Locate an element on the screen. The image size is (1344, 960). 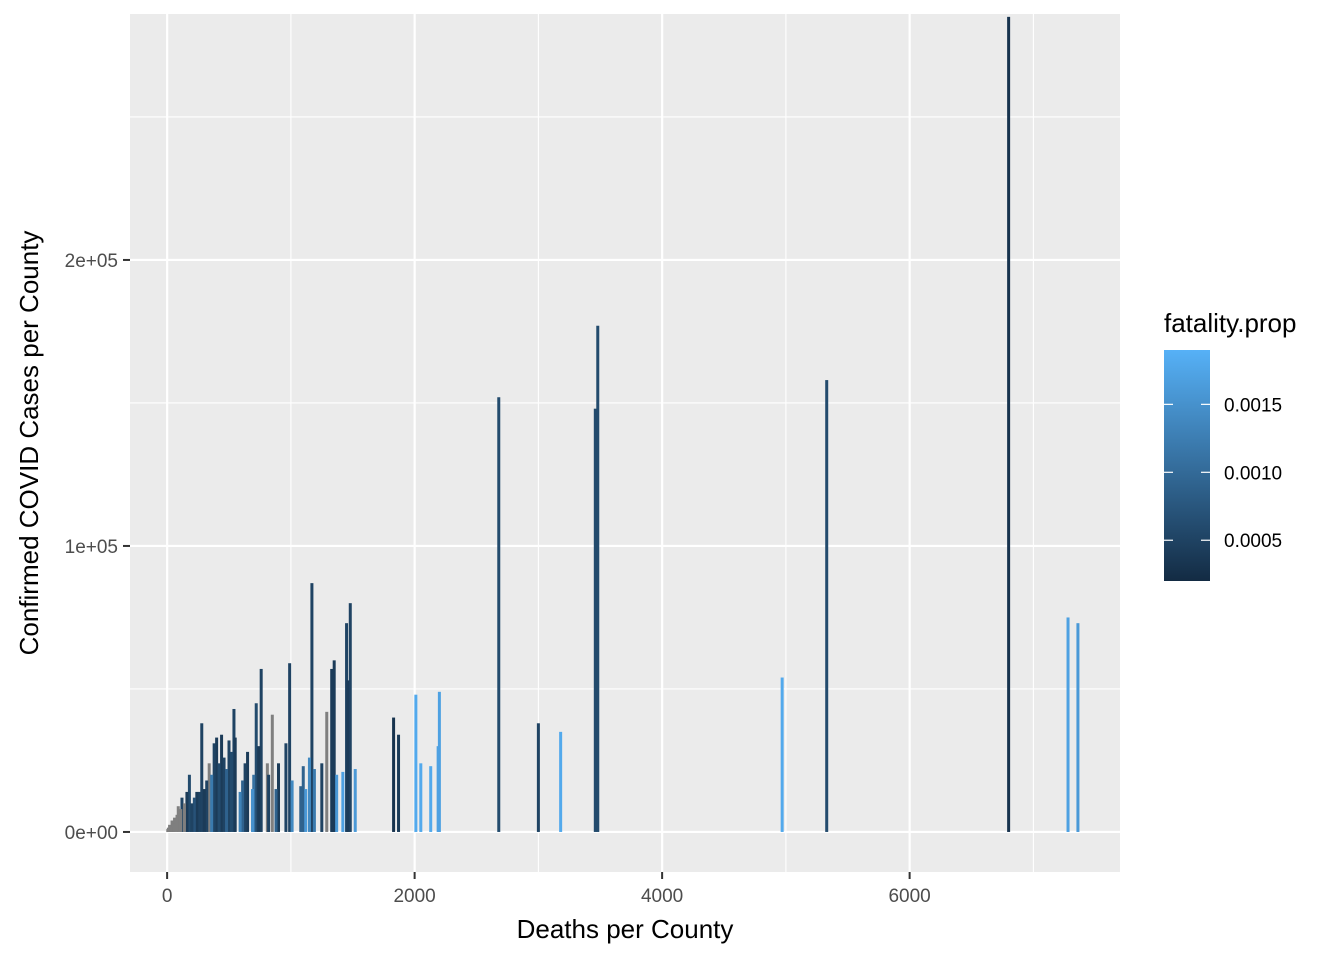
legend-break-label: 0.0010 is located at coordinates (1253, 473).